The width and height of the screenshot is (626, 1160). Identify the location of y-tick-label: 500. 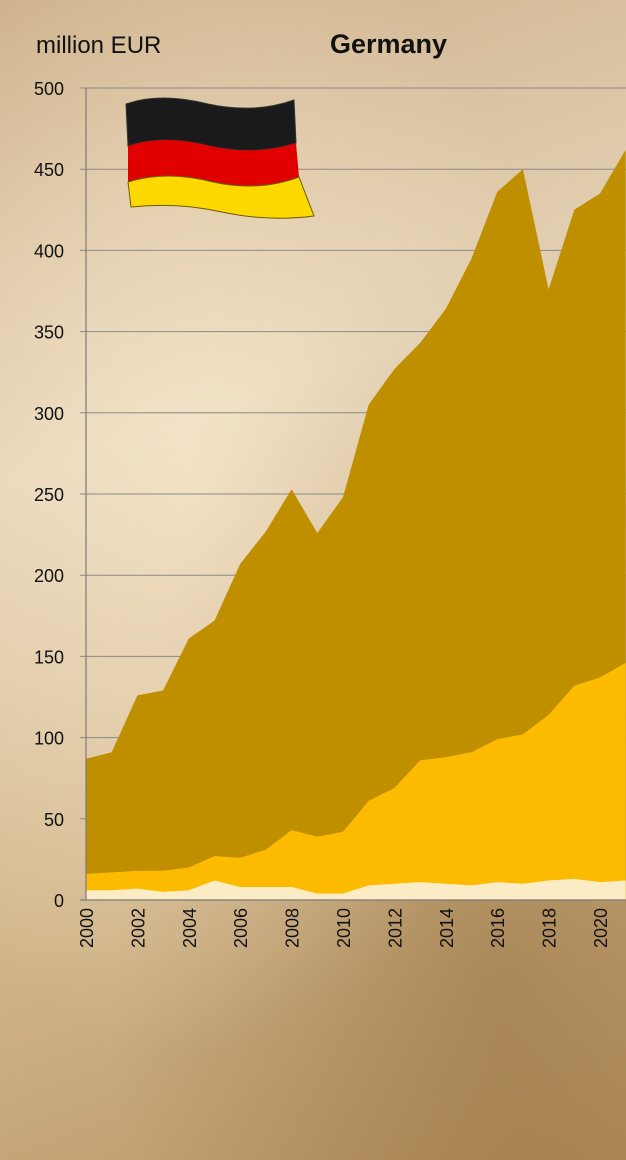
(49, 89).